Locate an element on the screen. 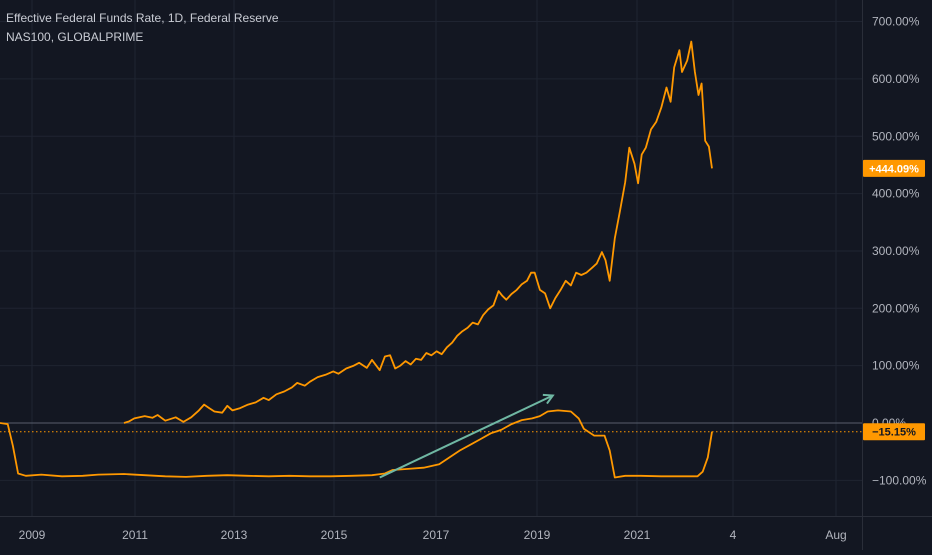 The image size is (932, 555). y-tick-label: 200.00% is located at coordinates (896, 308).